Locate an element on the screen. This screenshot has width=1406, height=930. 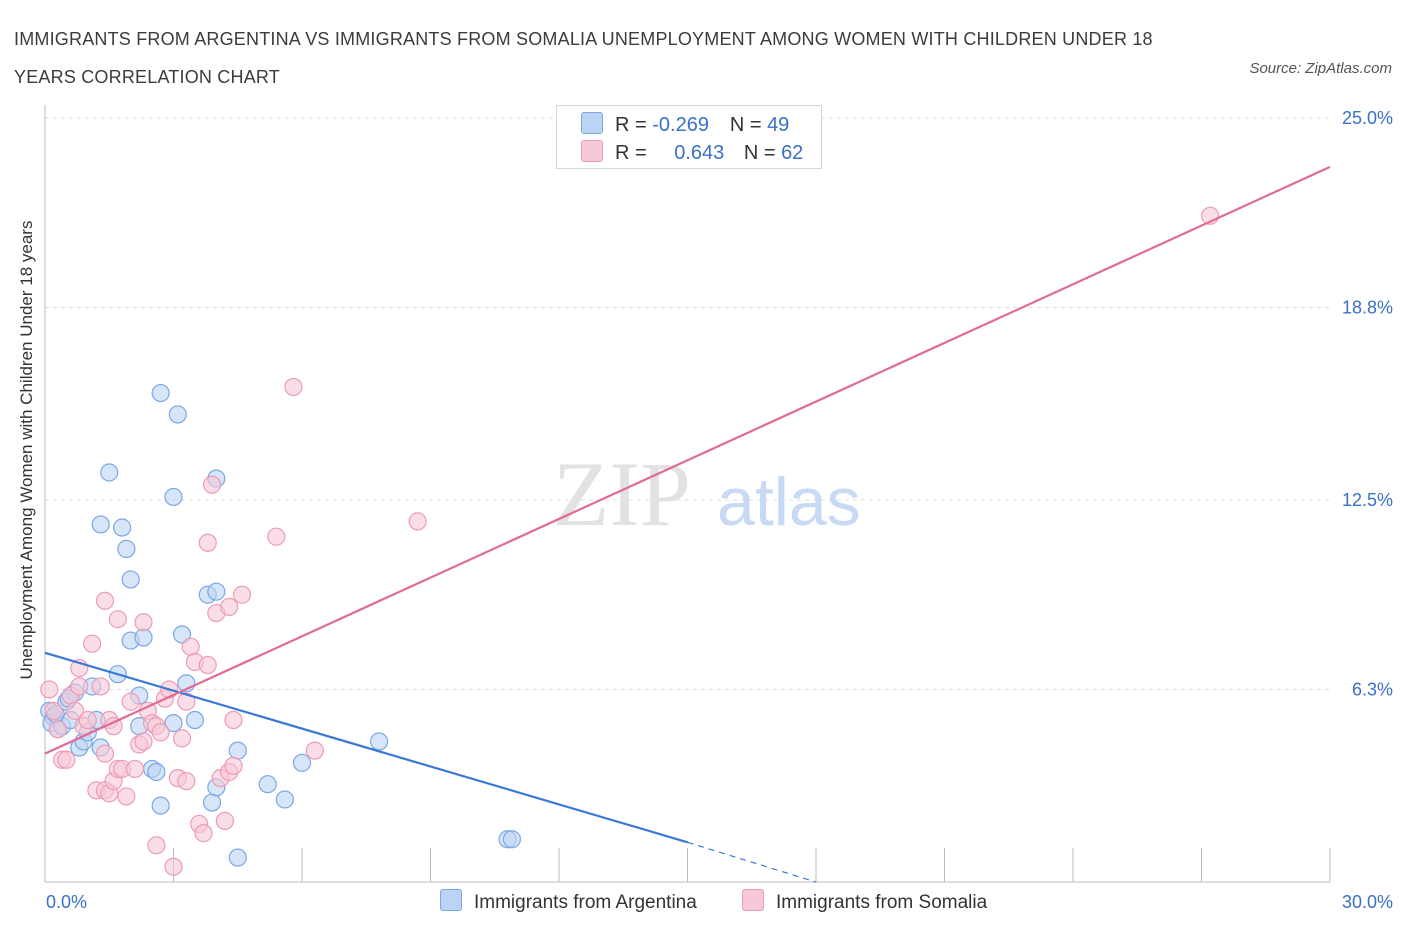
argentina-legend-swatch is located at coordinates (451, 900).